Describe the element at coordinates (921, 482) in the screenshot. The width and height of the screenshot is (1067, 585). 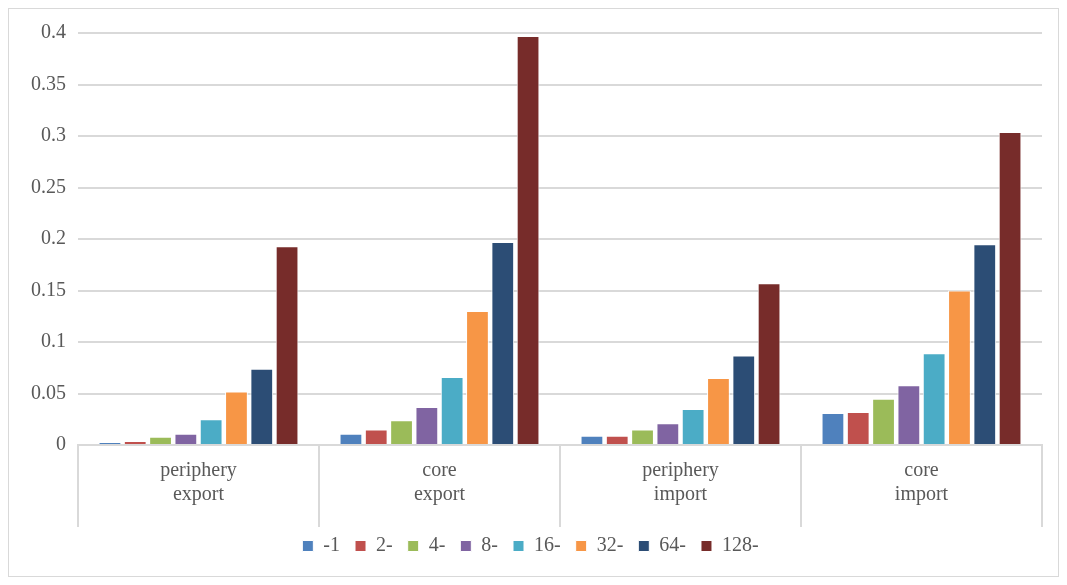
I see `x-tick-label: core import` at that location.